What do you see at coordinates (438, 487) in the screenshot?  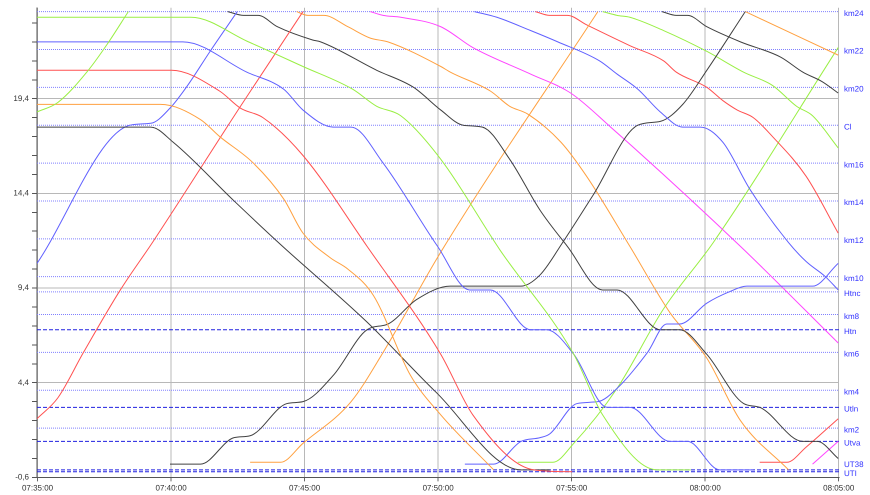 I see `x-tick-label: 07:50:00` at bounding box center [438, 487].